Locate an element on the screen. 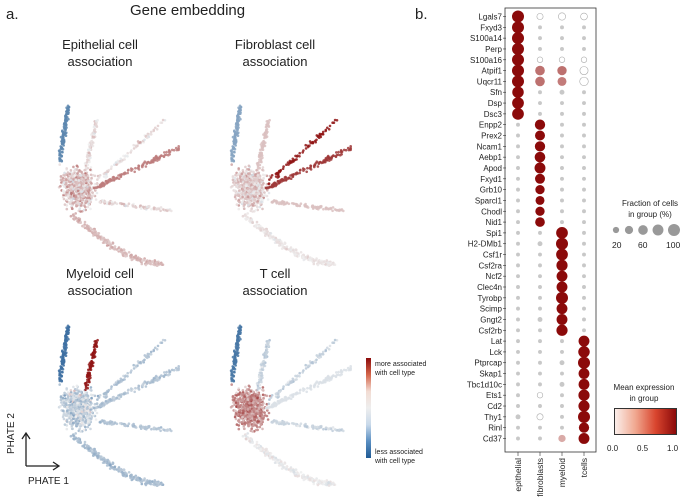  scatter-fibroblast is located at coordinates (291, 185).